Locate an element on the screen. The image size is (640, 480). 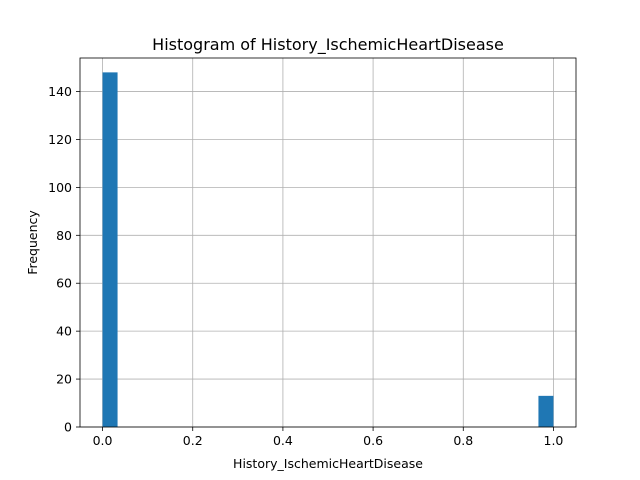
y-tick-label: 40 is located at coordinates (64, 331).